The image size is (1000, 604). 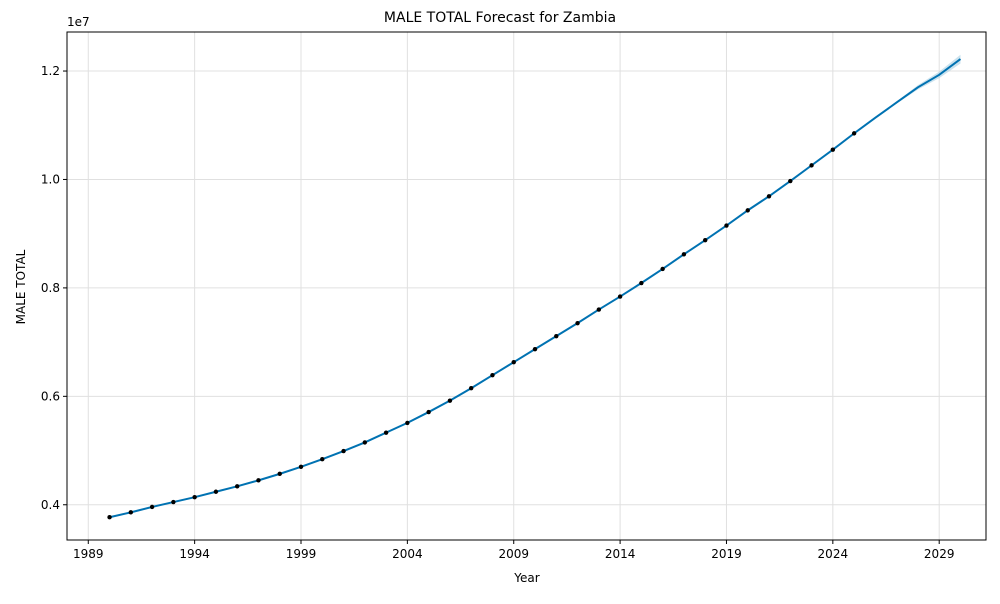 I want to click on x-tick-label: 2024, so click(x=833, y=554).